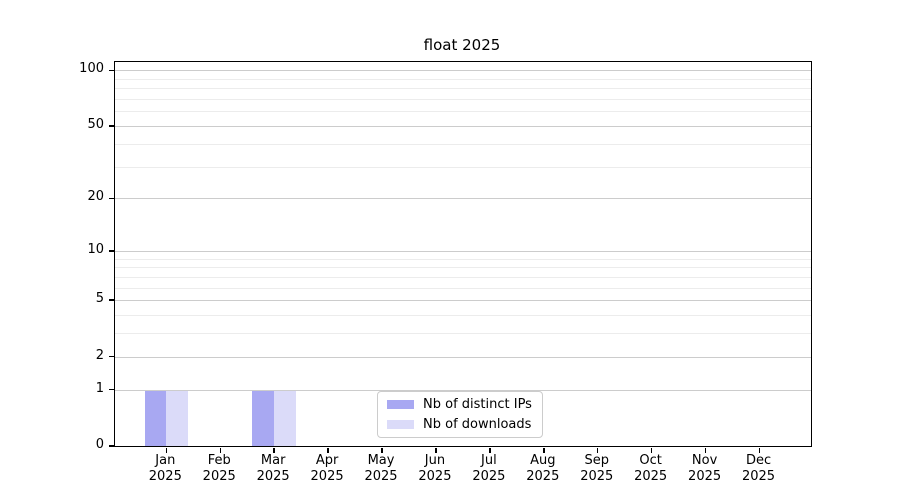 Image resolution: width=900 pixels, height=500 pixels. Describe the element at coordinates (651, 468) in the screenshot. I see `x-tick-label: Oct 2025` at that location.